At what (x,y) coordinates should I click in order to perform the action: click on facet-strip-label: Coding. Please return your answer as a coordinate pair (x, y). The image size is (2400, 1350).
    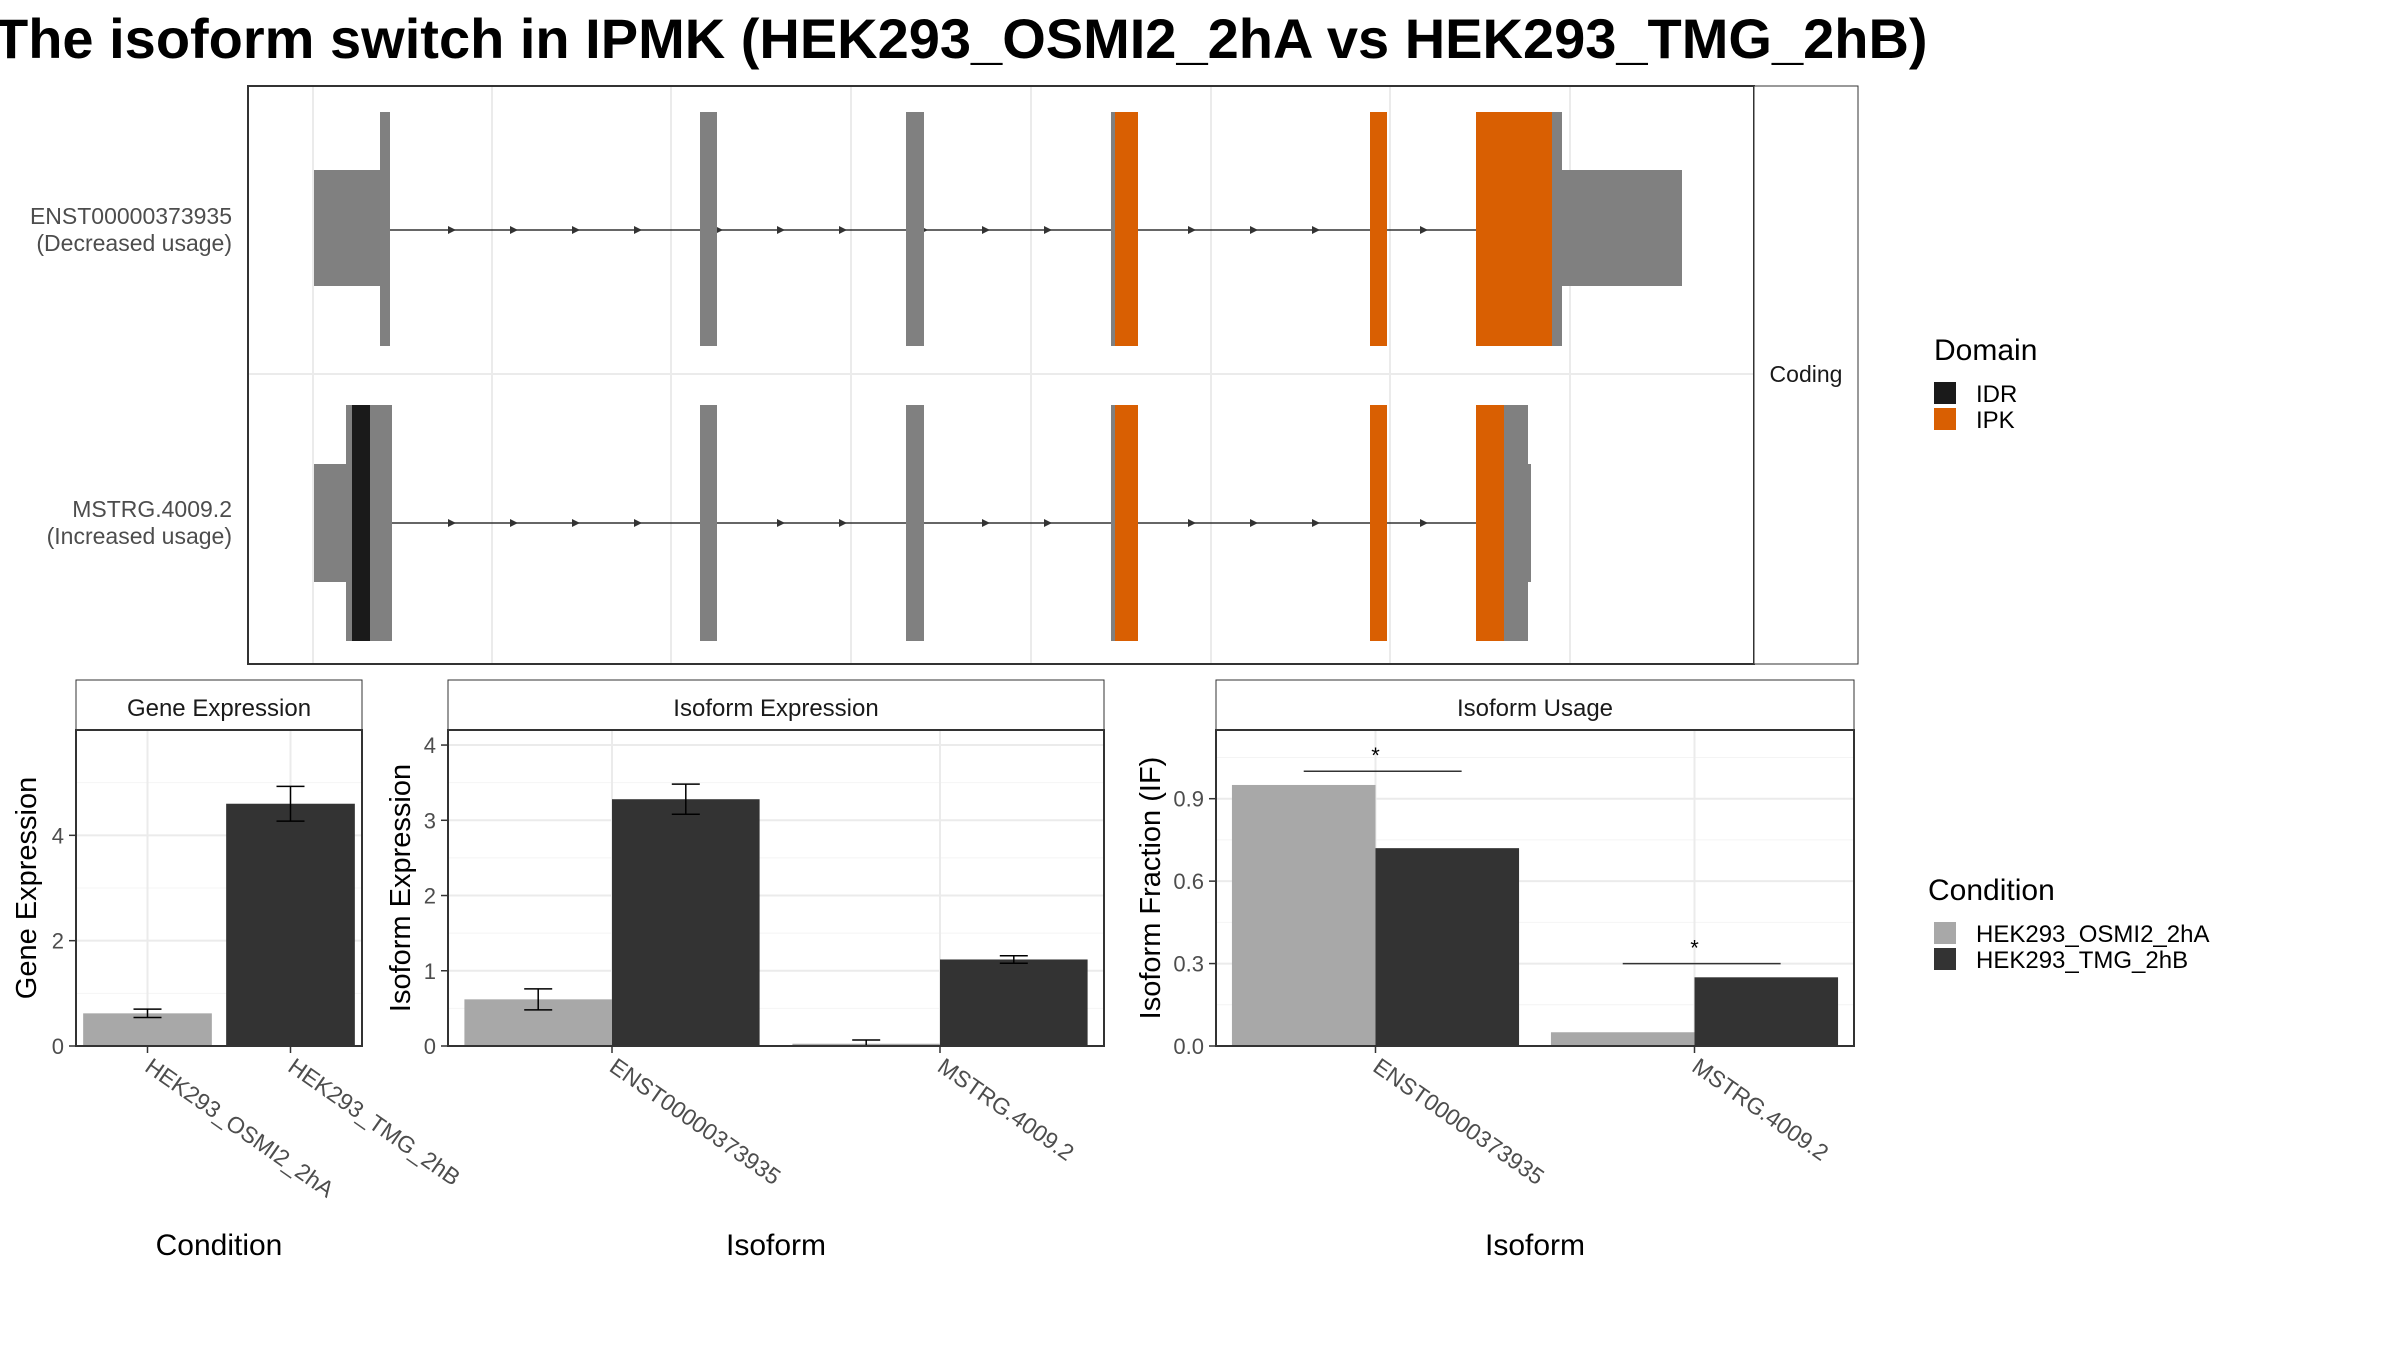
    Looking at the image, I should click on (1806, 374).